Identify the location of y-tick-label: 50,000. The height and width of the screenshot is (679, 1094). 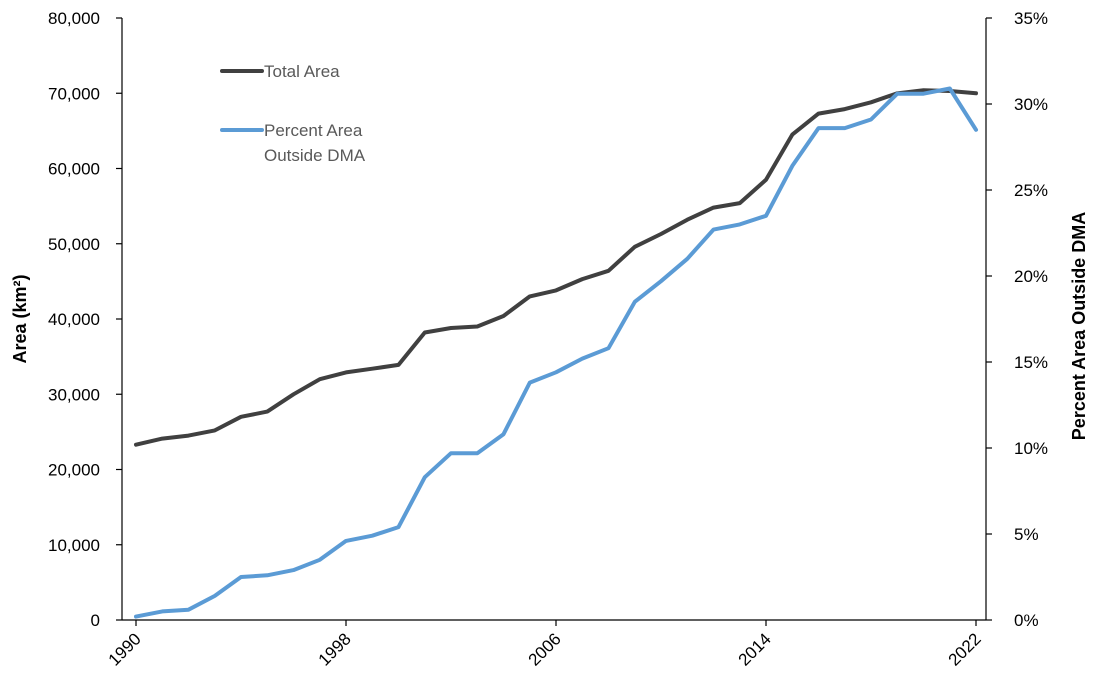
(74, 244).